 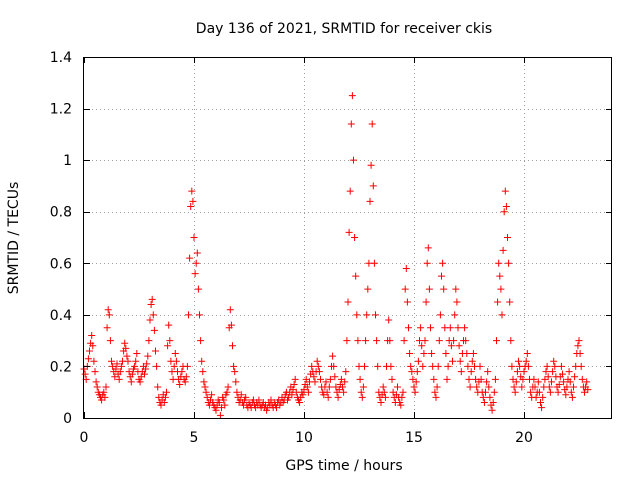 I want to click on y-tick-label: 0.4, so click(x=61, y=316).